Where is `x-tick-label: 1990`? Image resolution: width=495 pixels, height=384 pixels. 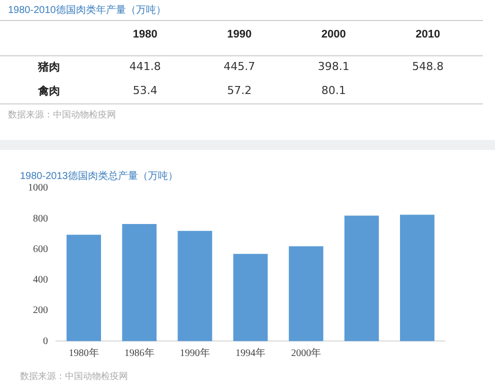 x-tick-label: 1990 is located at coordinates (239, 34).